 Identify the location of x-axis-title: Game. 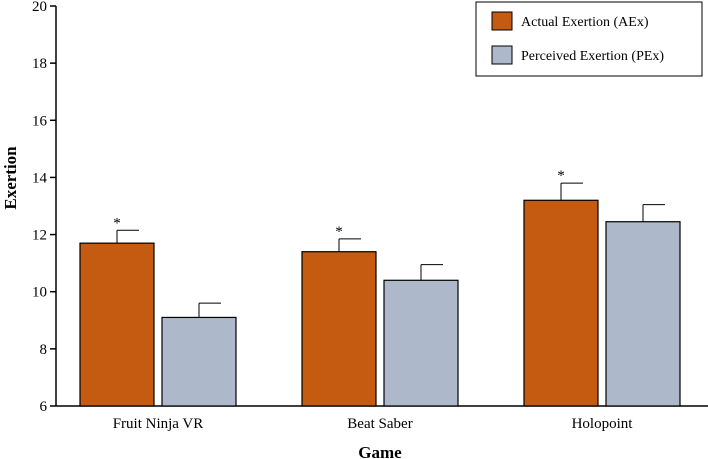
(380, 451).